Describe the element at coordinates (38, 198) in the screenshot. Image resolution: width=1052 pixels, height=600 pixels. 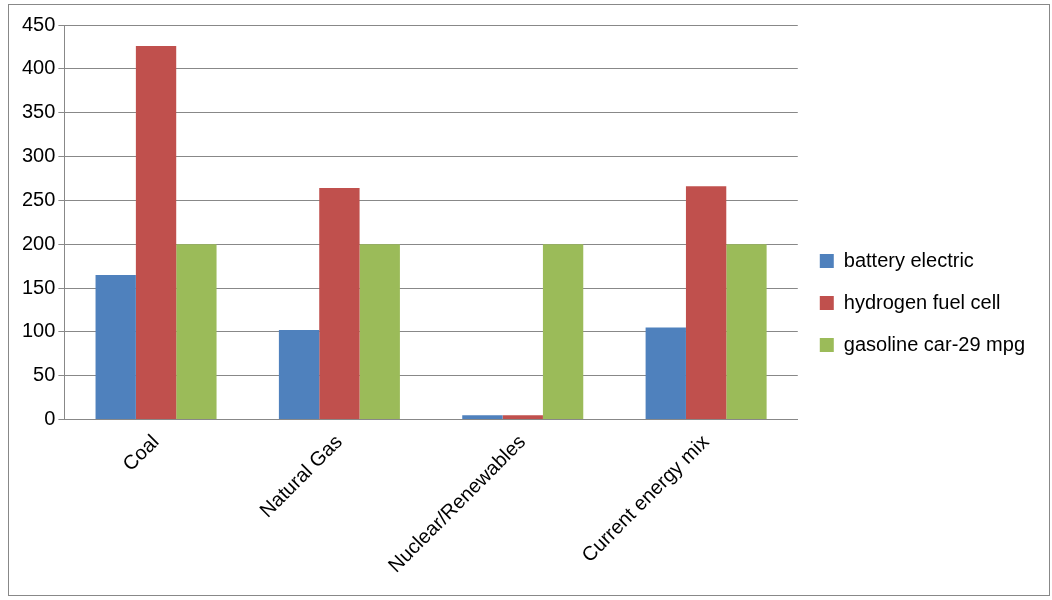
I see `y-tick-label: 250` at that location.